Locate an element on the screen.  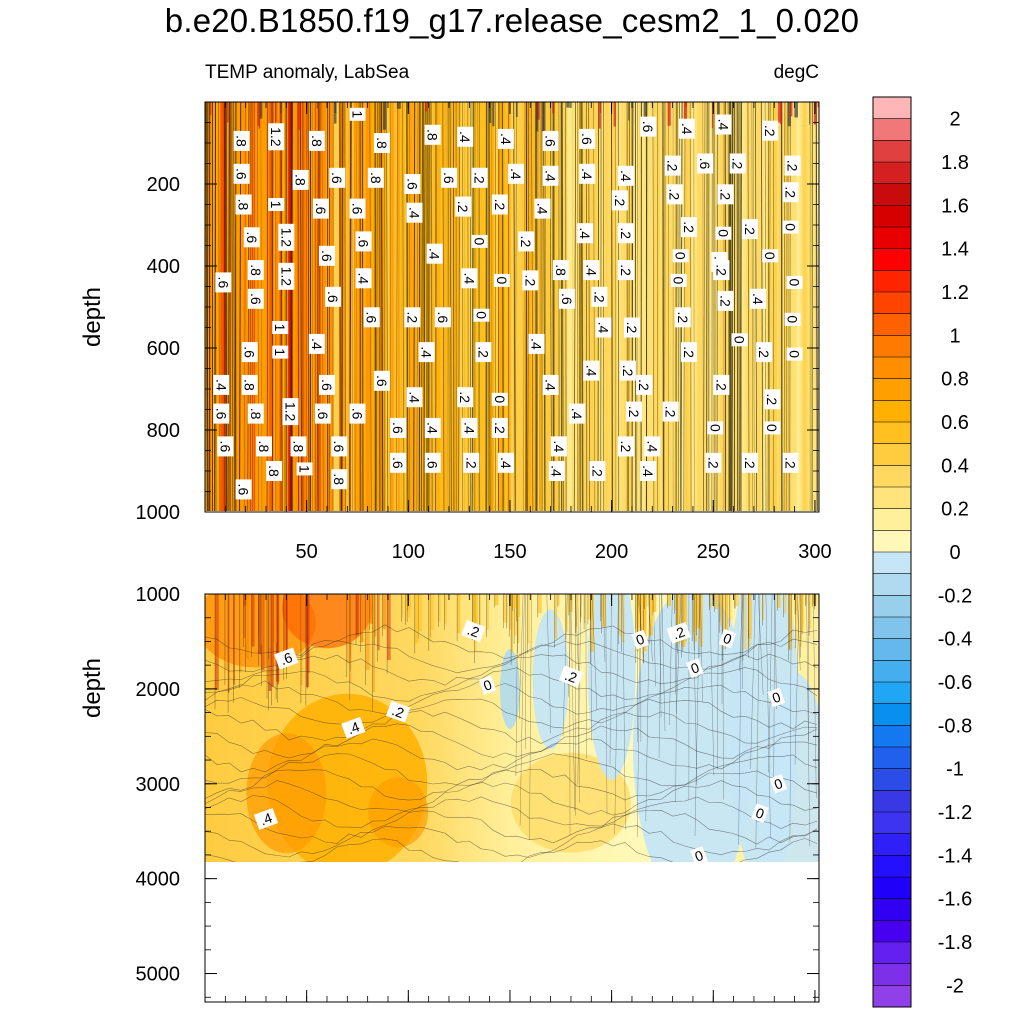
lower-contour-label: .4 is located at coordinates (353, 727).